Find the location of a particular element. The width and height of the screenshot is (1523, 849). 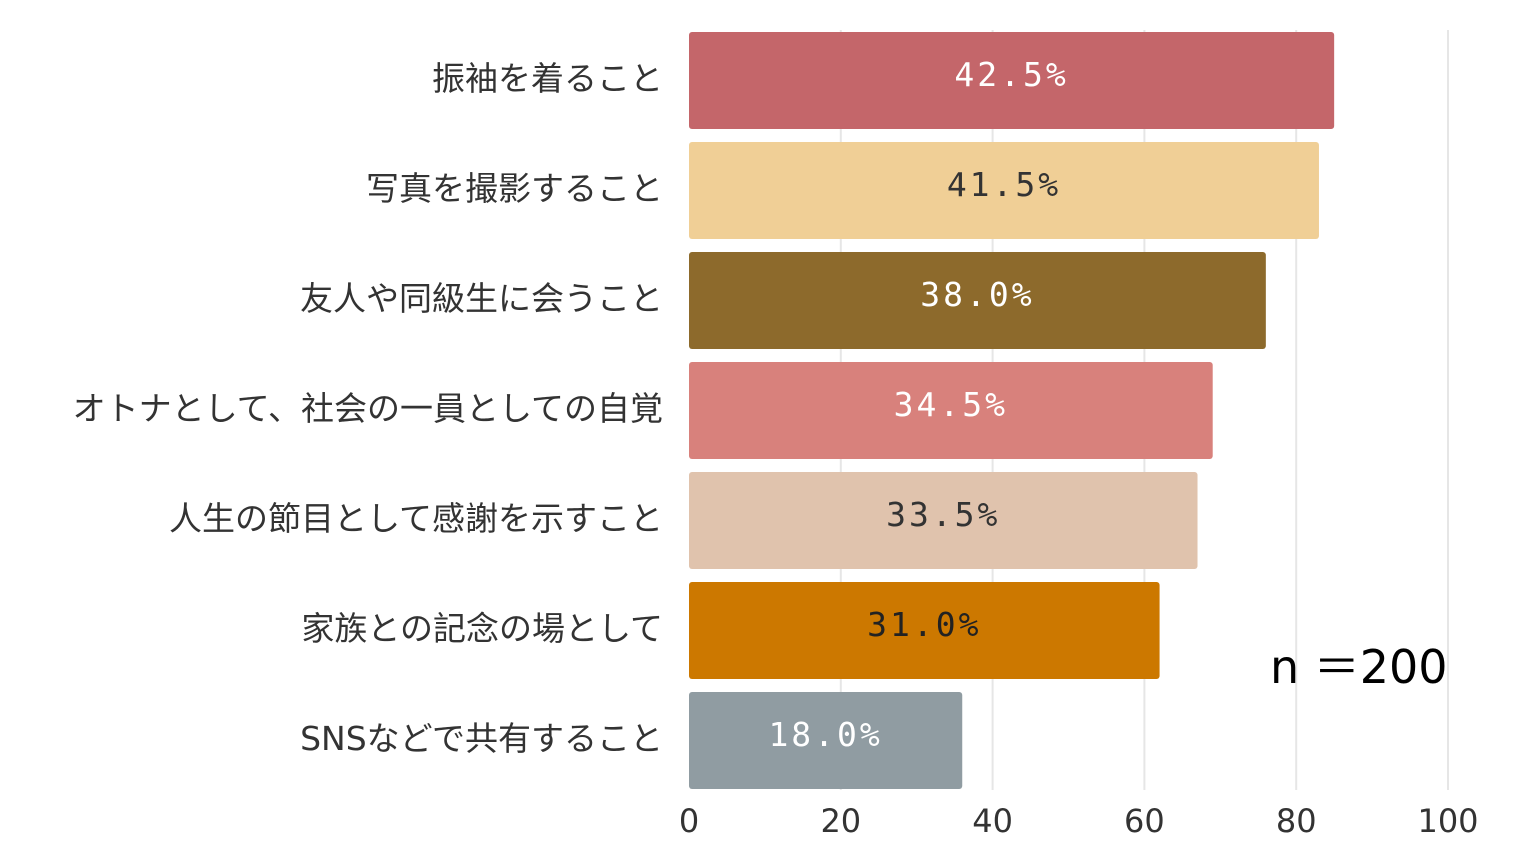

bar-data-label: 31.0% is located at coordinates (924, 624).